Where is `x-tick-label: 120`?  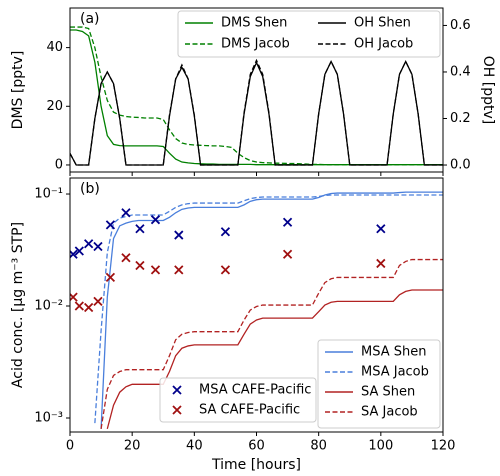 x-tick-label: 120 is located at coordinates (443, 446).